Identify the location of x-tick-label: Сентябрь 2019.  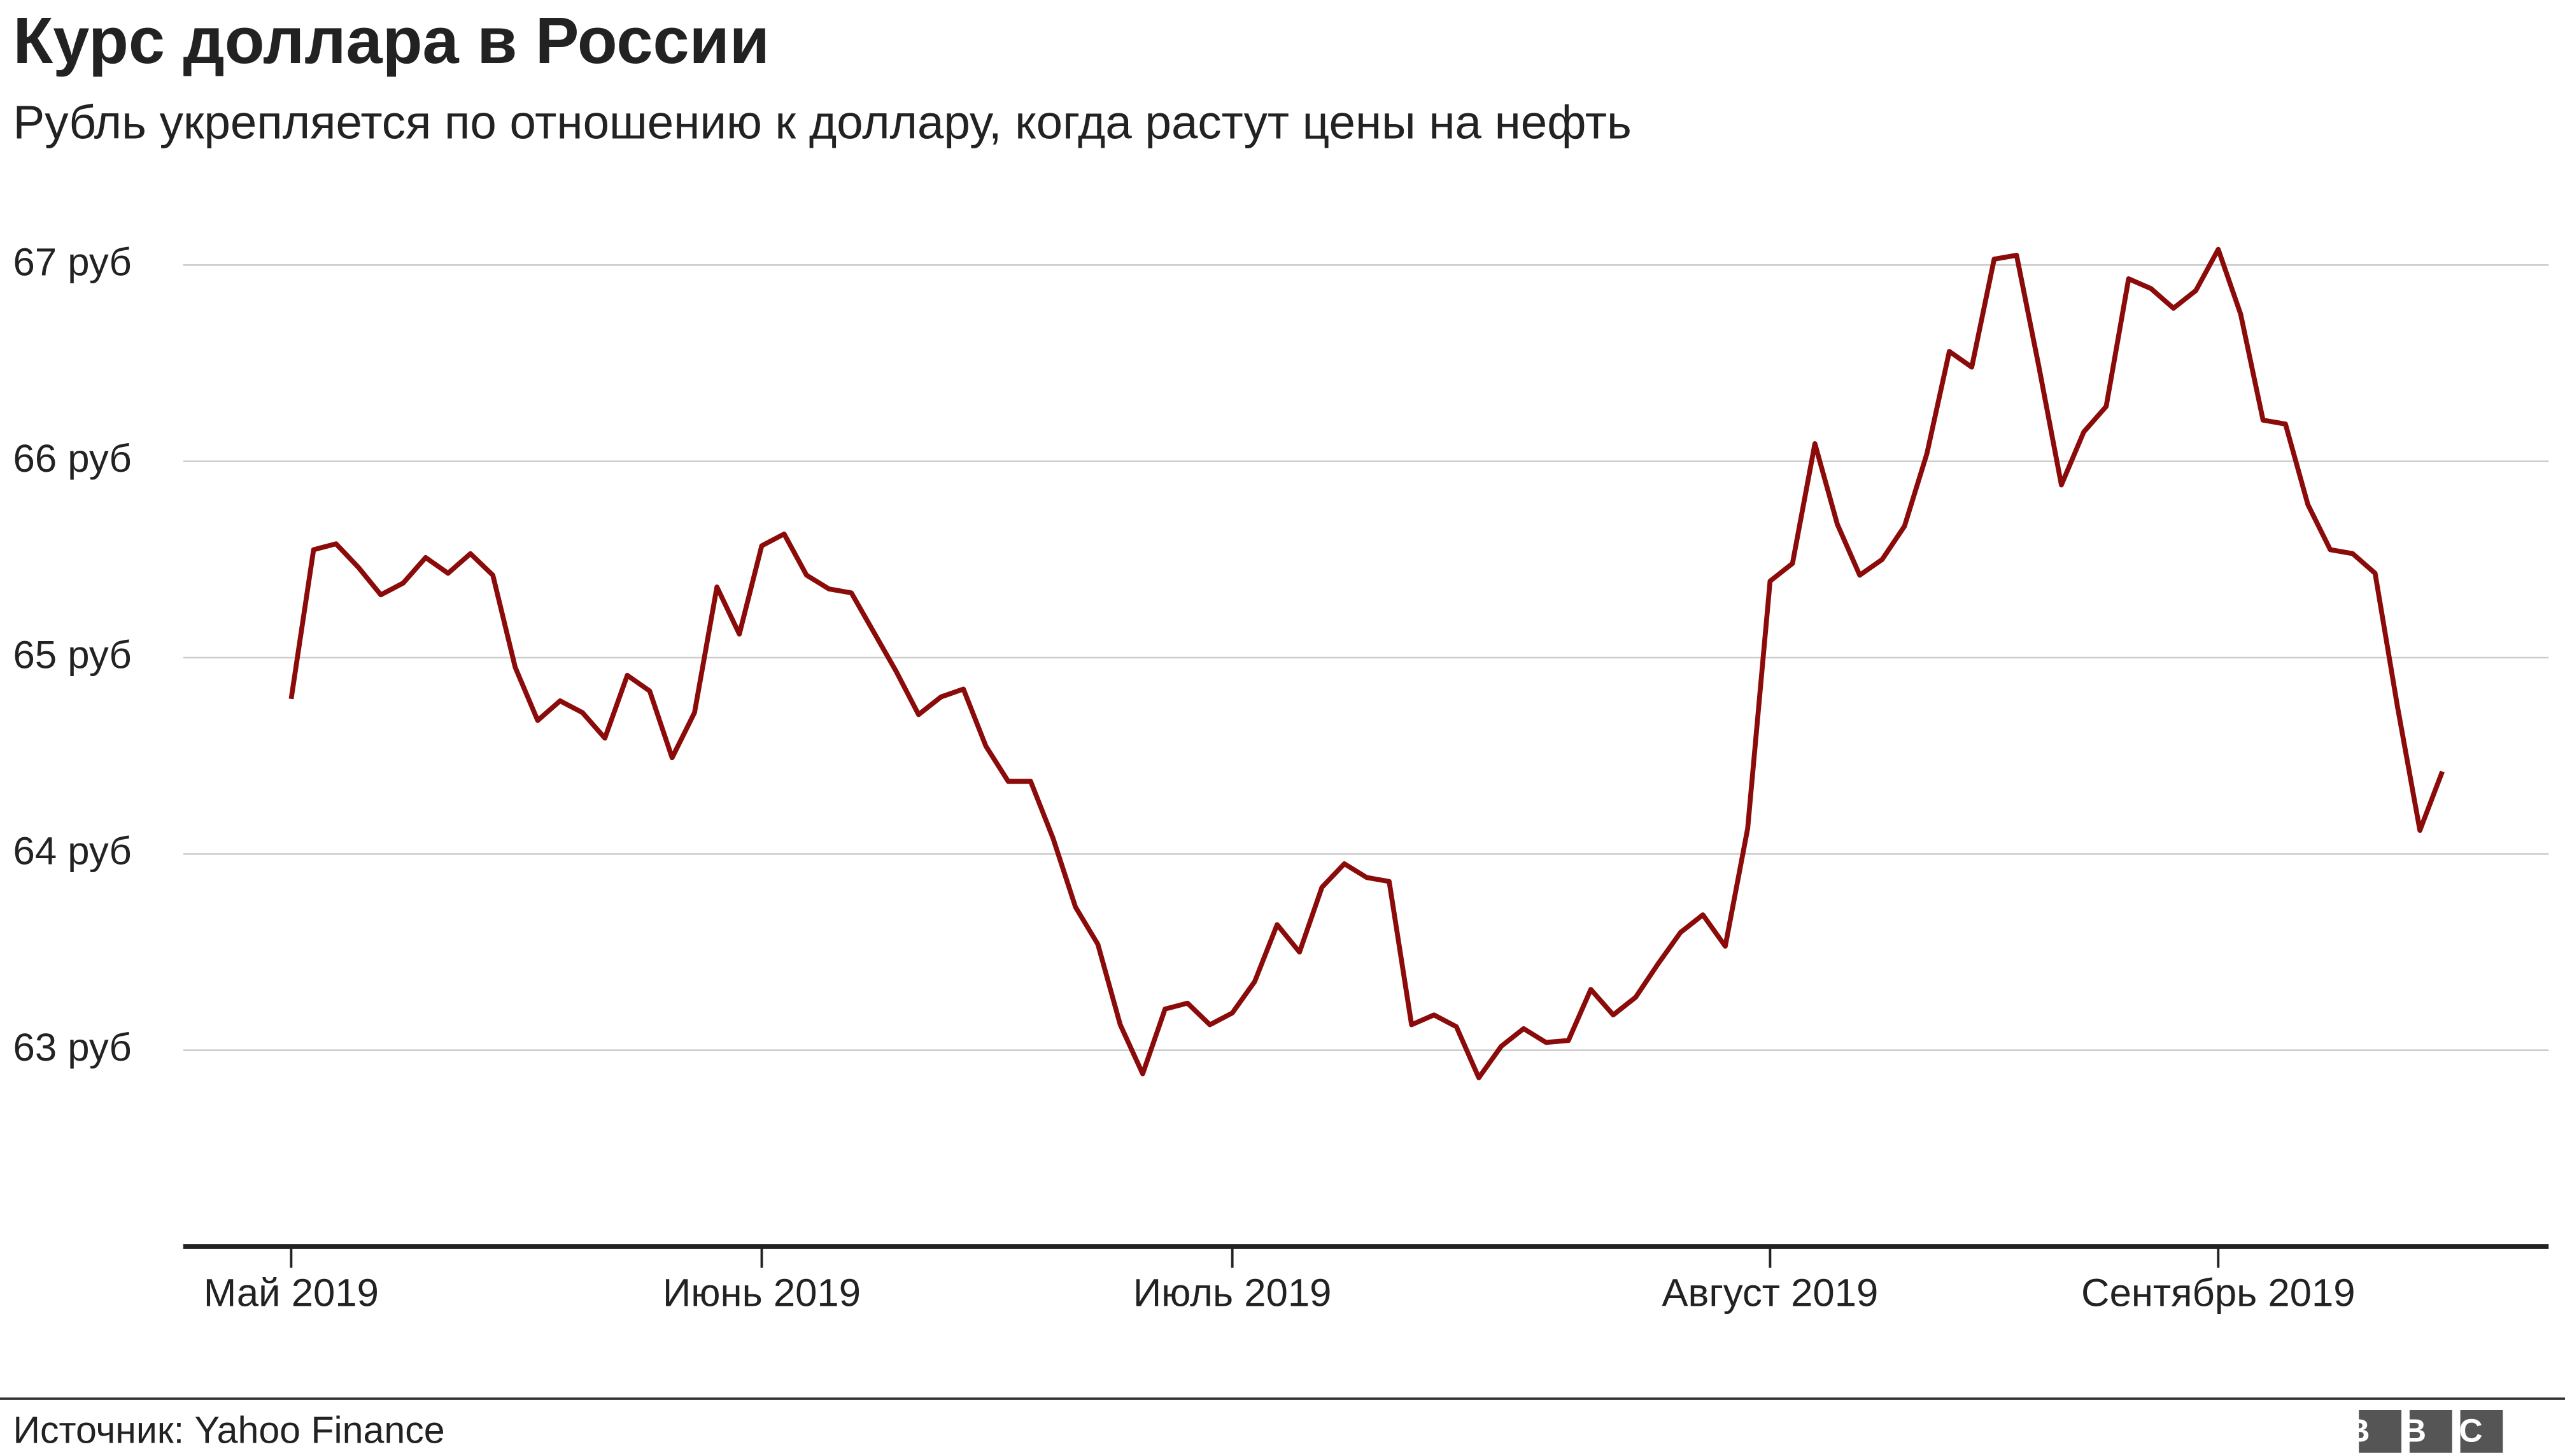
(2218, 1293).